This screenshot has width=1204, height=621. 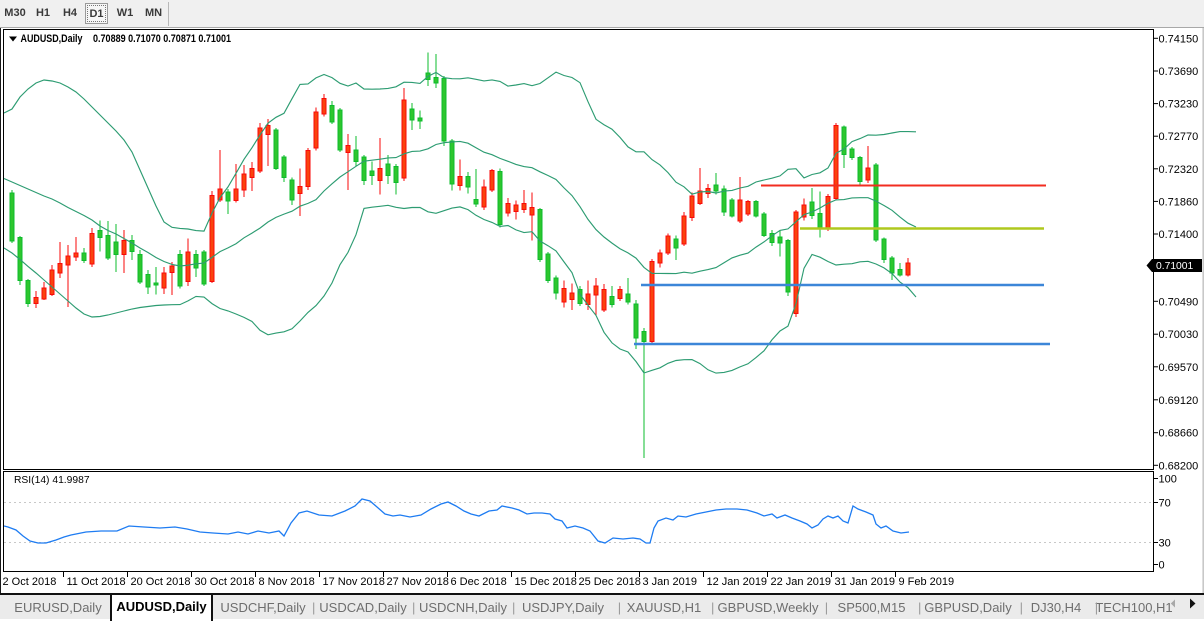 What do you see at coordinates (1179, 466) in the screenshot?
I see `svg-text: 0.68200` at bounding box center [1179, 466].